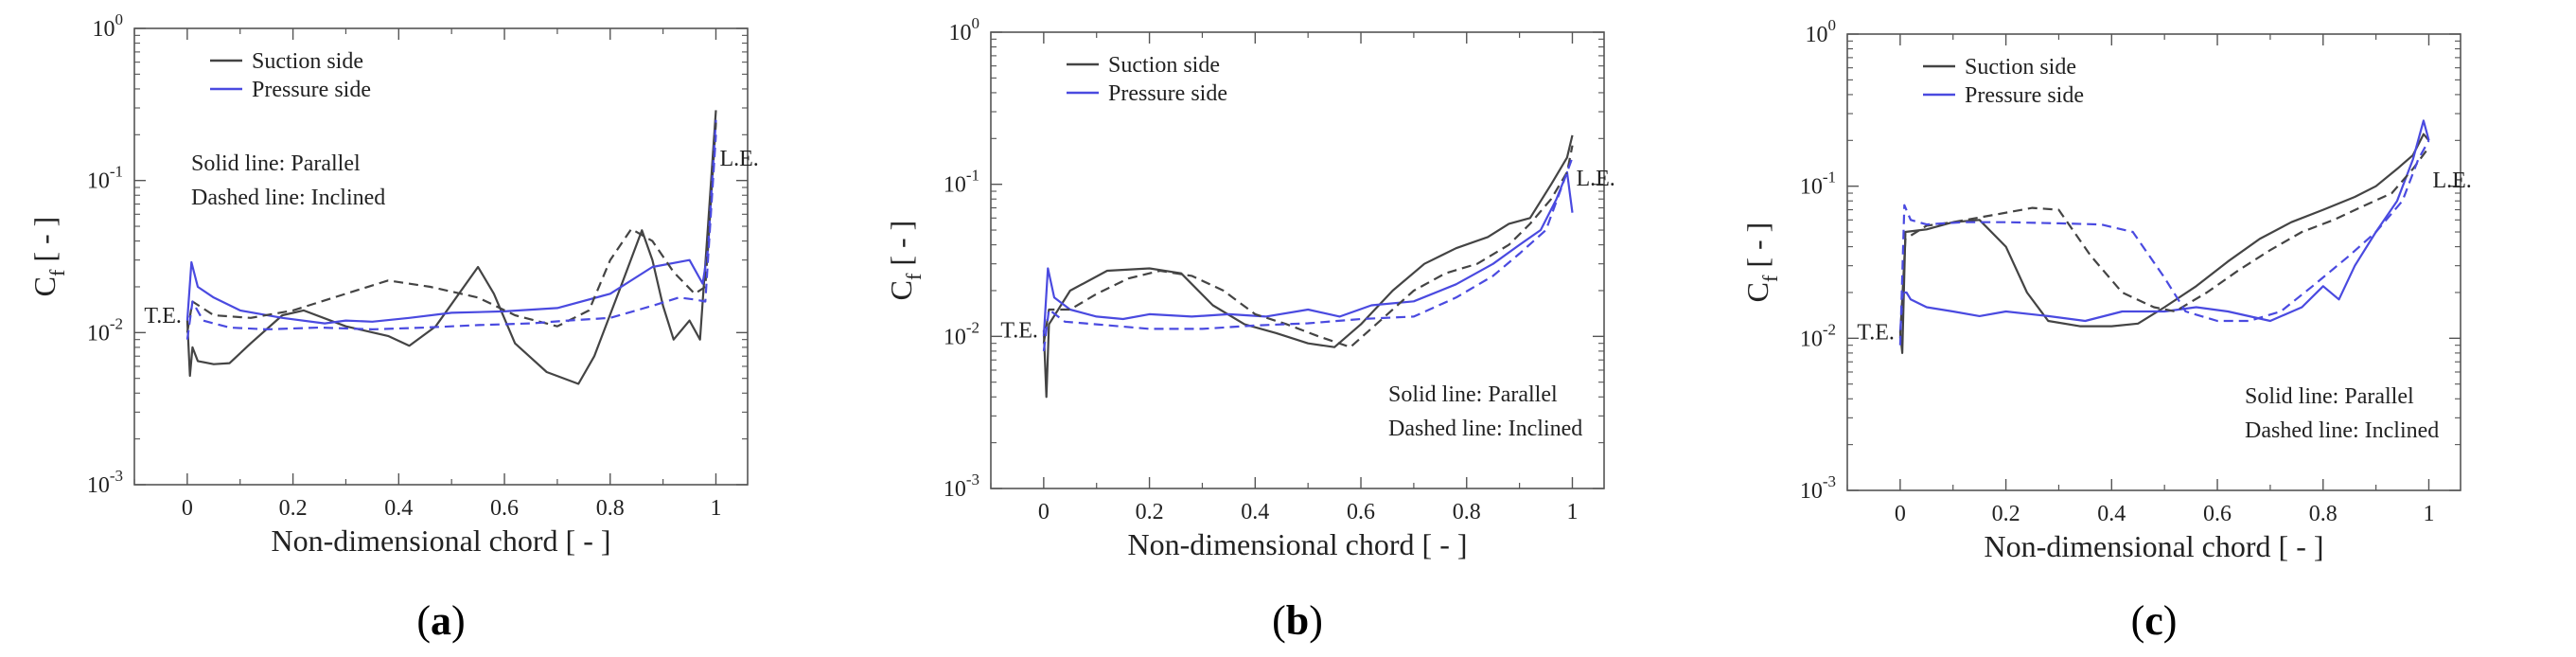 Image resolution: width=2576 pixels, height=657 pixels. What do you see at coordinates (1297, 620) in the screenshot?
I see `panel-label-b: (b)` at bounding box center [1297, 620].